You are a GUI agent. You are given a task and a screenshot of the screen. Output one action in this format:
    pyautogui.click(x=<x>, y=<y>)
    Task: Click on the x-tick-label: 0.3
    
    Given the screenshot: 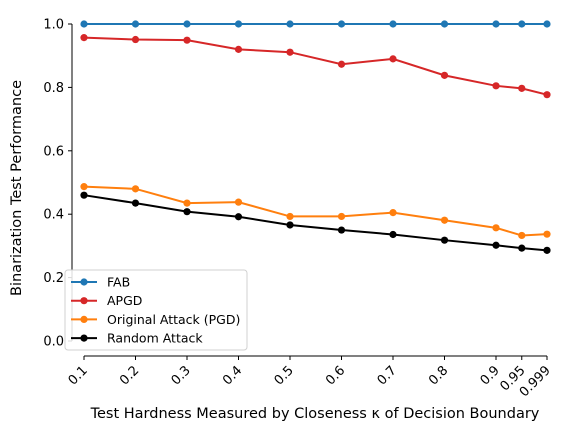 What is the action you would take?
    pyautogui.click(x=181, y=375)
    